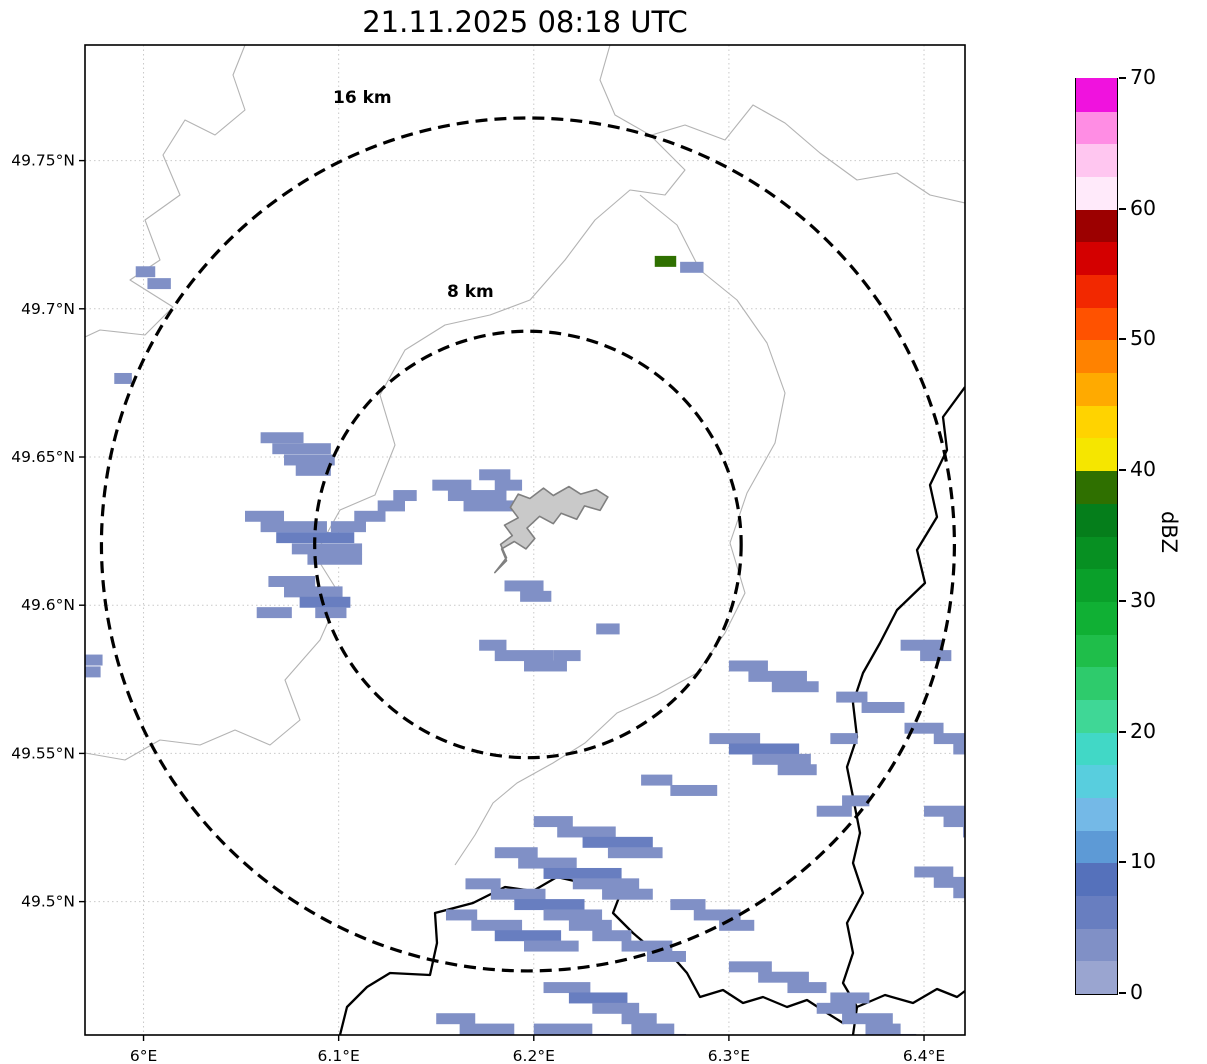  What do you see at coordinates (1143, 207) in the screenshot?
I see `colorbar-tick-label: 60` at bounding box center [1143, 207].